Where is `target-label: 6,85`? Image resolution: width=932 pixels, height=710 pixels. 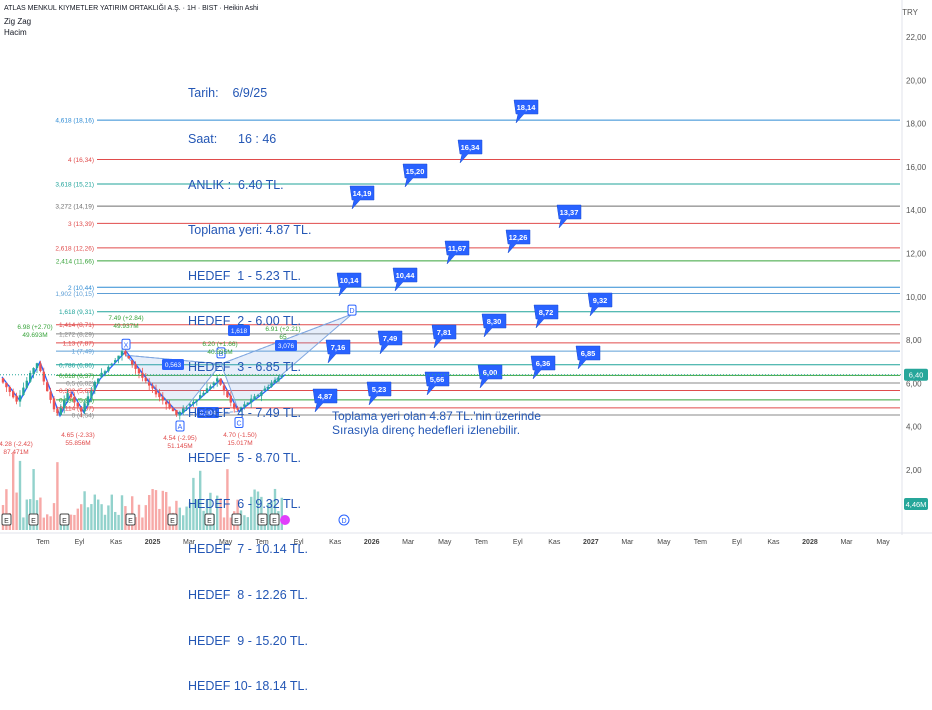 target-label: 6,85 is located at coordinates (588, 353).